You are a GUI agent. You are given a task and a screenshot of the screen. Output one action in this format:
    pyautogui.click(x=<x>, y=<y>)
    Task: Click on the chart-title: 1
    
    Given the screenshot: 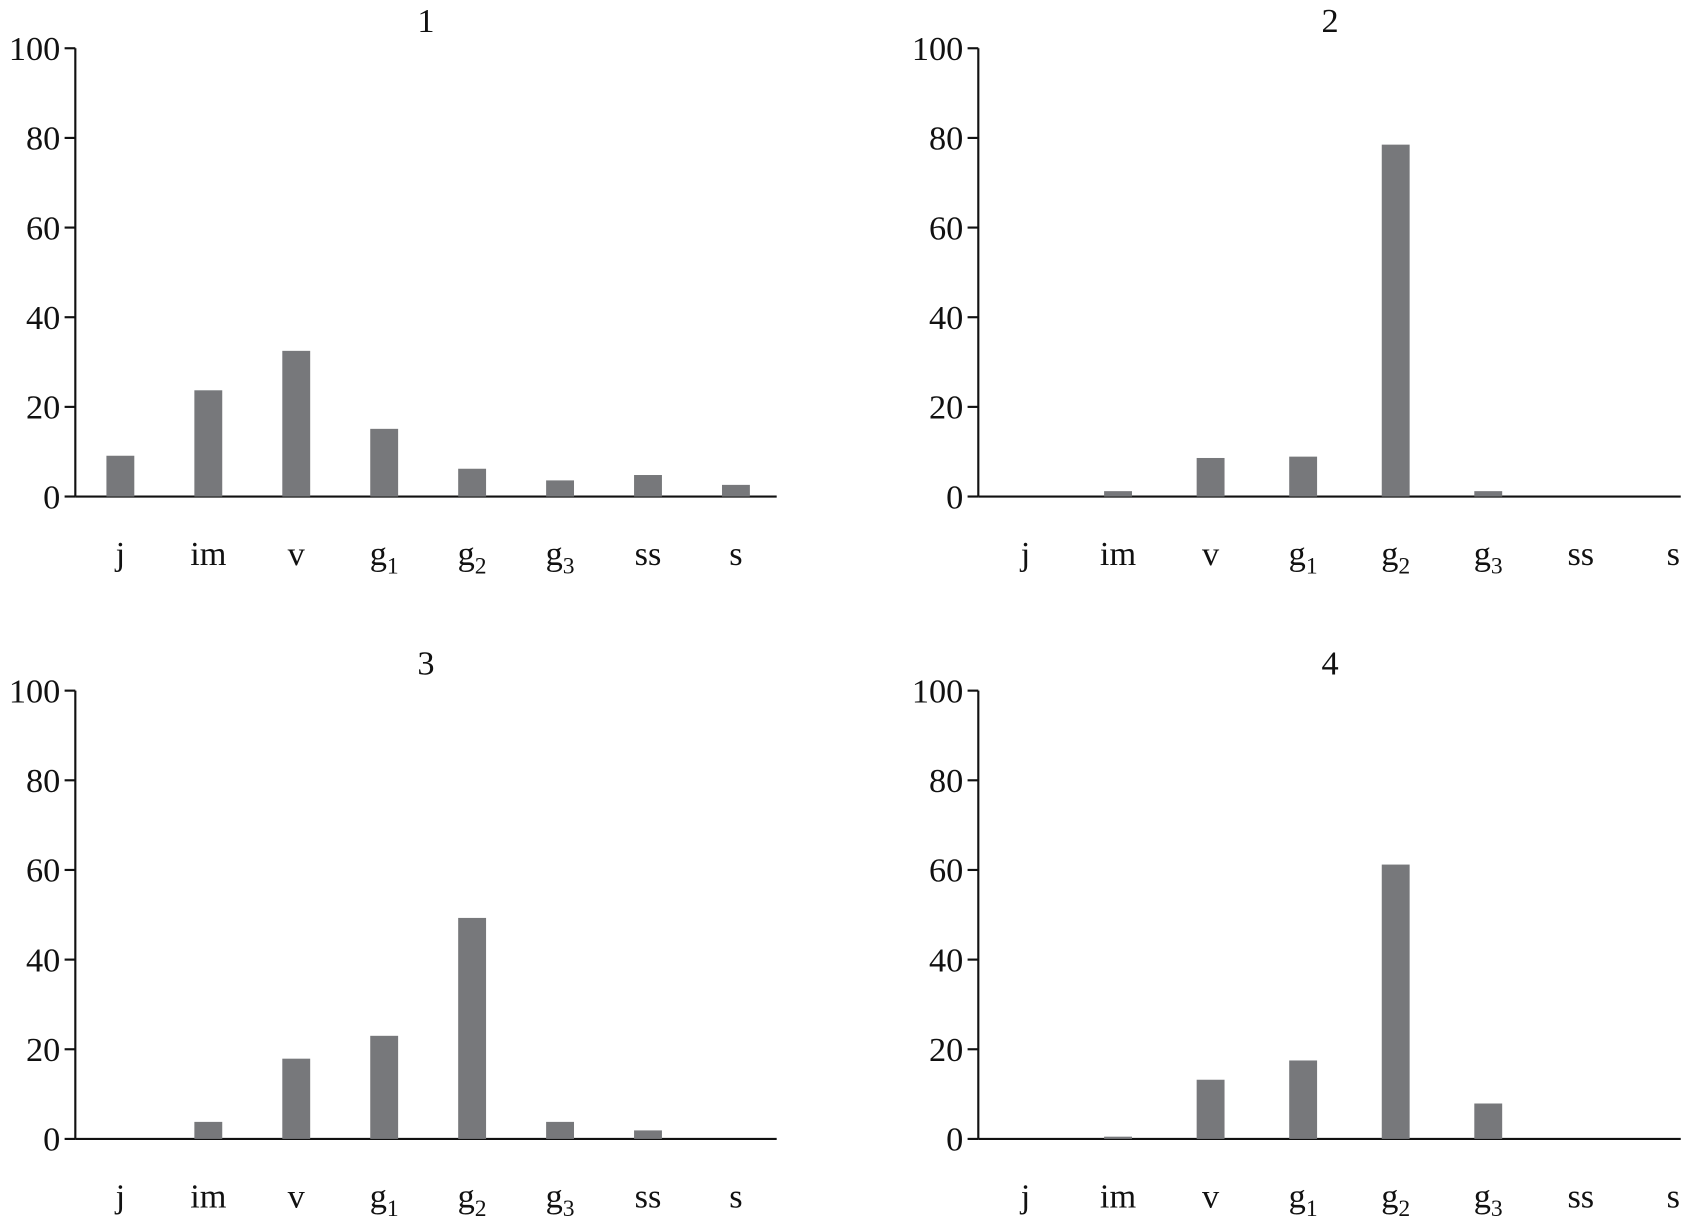 What is the action you would take?
    pyautogui.click(x=425, y=21)
    